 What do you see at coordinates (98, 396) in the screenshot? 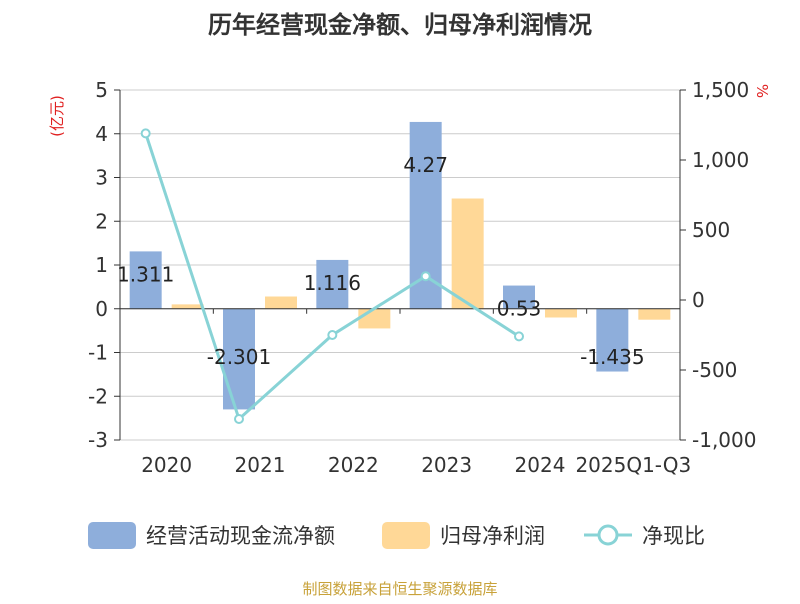
I see `left-axis-tick-label: -2` at bounding box center [98, 396].